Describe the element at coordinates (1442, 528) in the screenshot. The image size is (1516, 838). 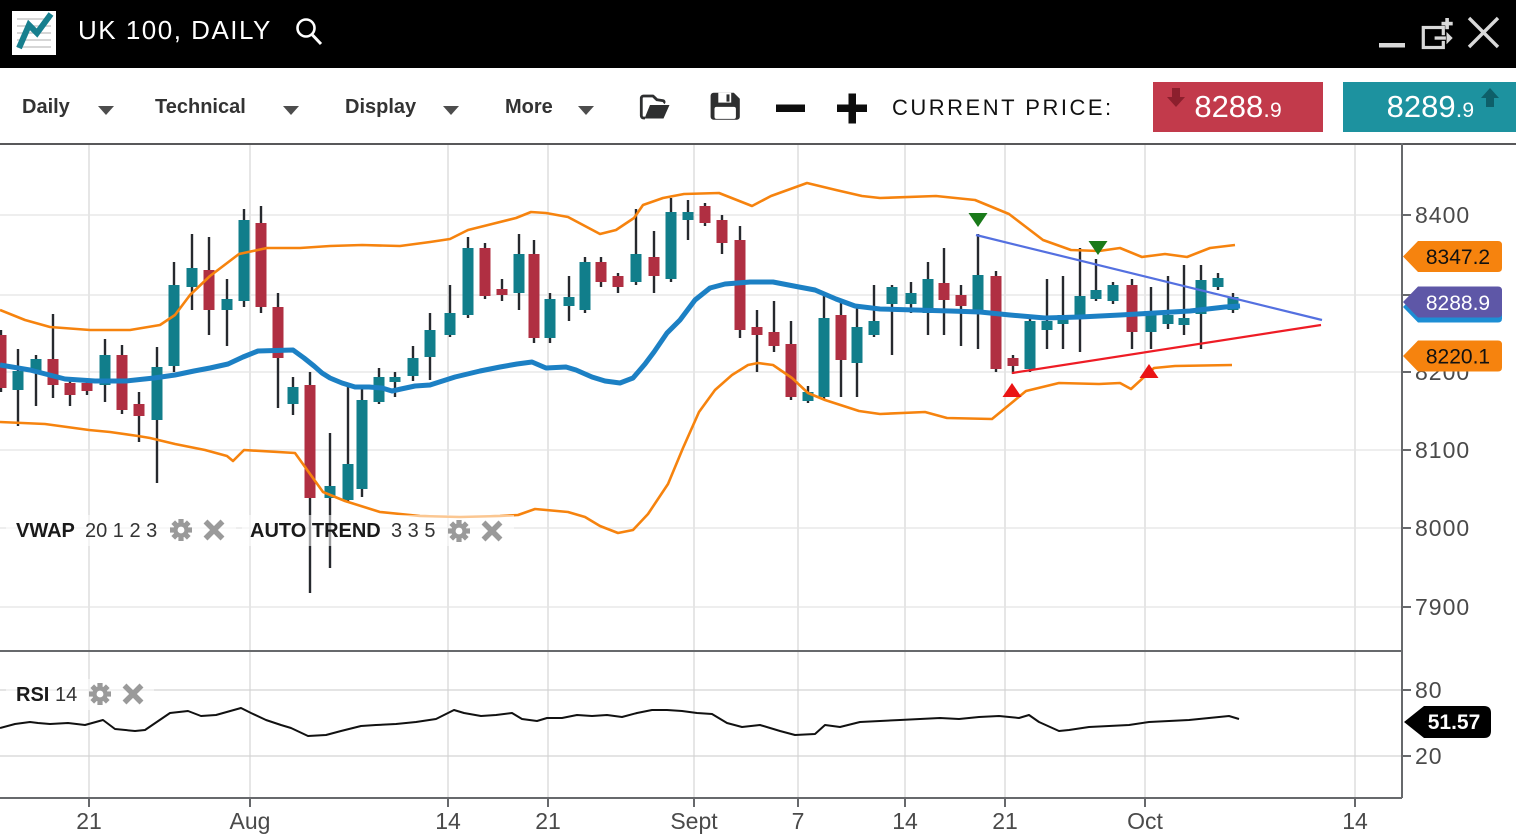
I see `svg-text: 8000` at that location.